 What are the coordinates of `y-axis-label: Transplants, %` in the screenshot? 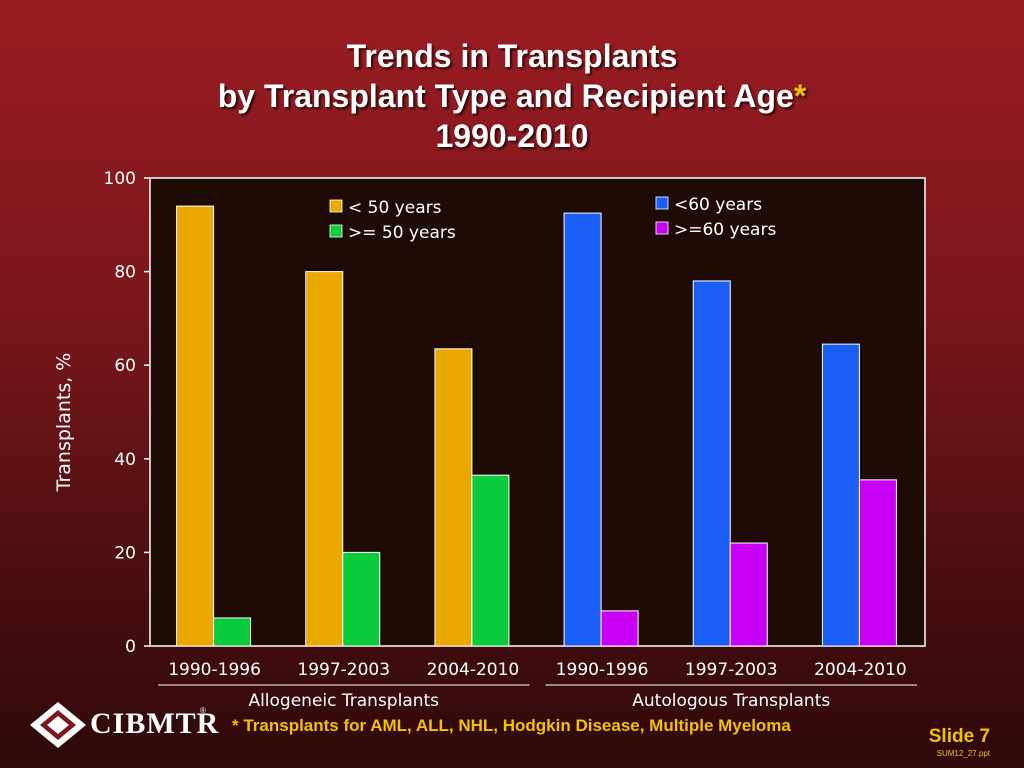 It's located at (64, 423).